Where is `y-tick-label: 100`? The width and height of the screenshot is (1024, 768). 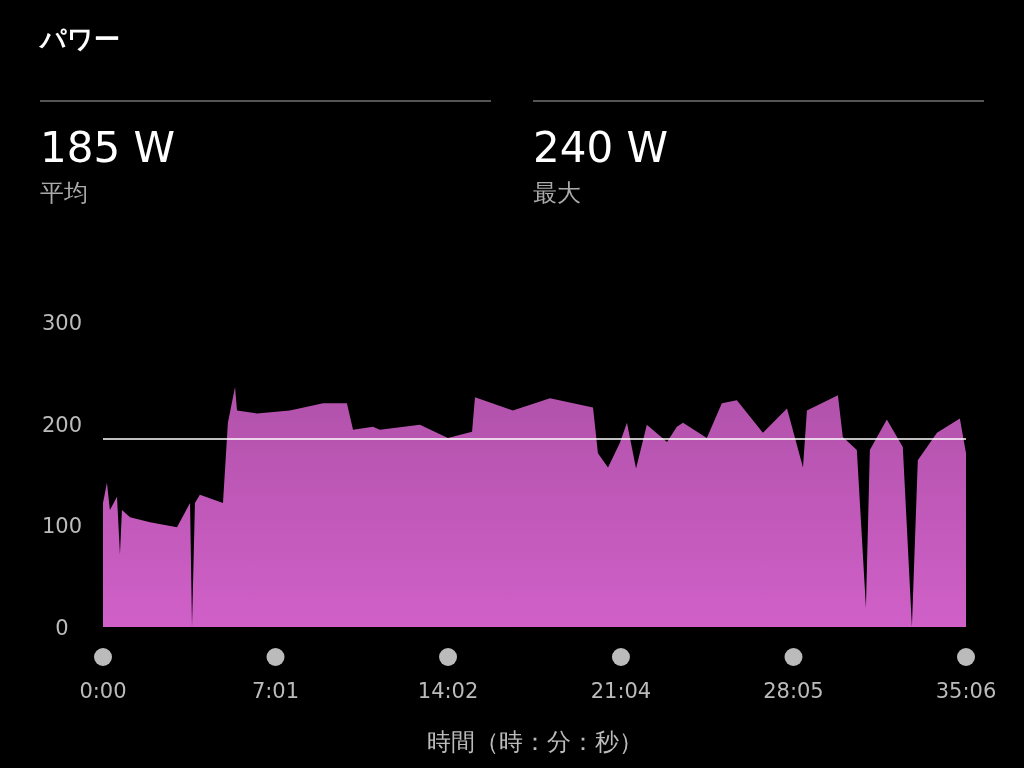
y-tick-label: 100 is located at coordinates (62, 526).